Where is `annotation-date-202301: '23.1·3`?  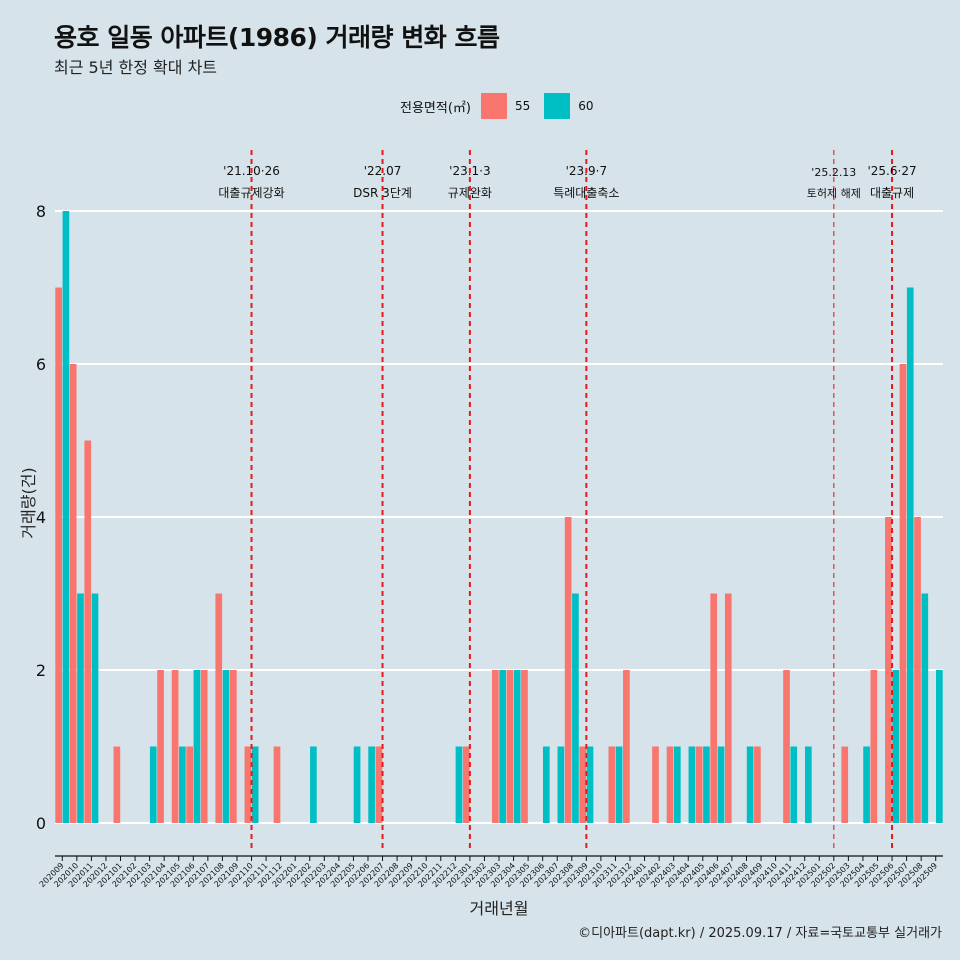 annotation-date-202301: '23.1·3 is located at coordinates (469, 171).